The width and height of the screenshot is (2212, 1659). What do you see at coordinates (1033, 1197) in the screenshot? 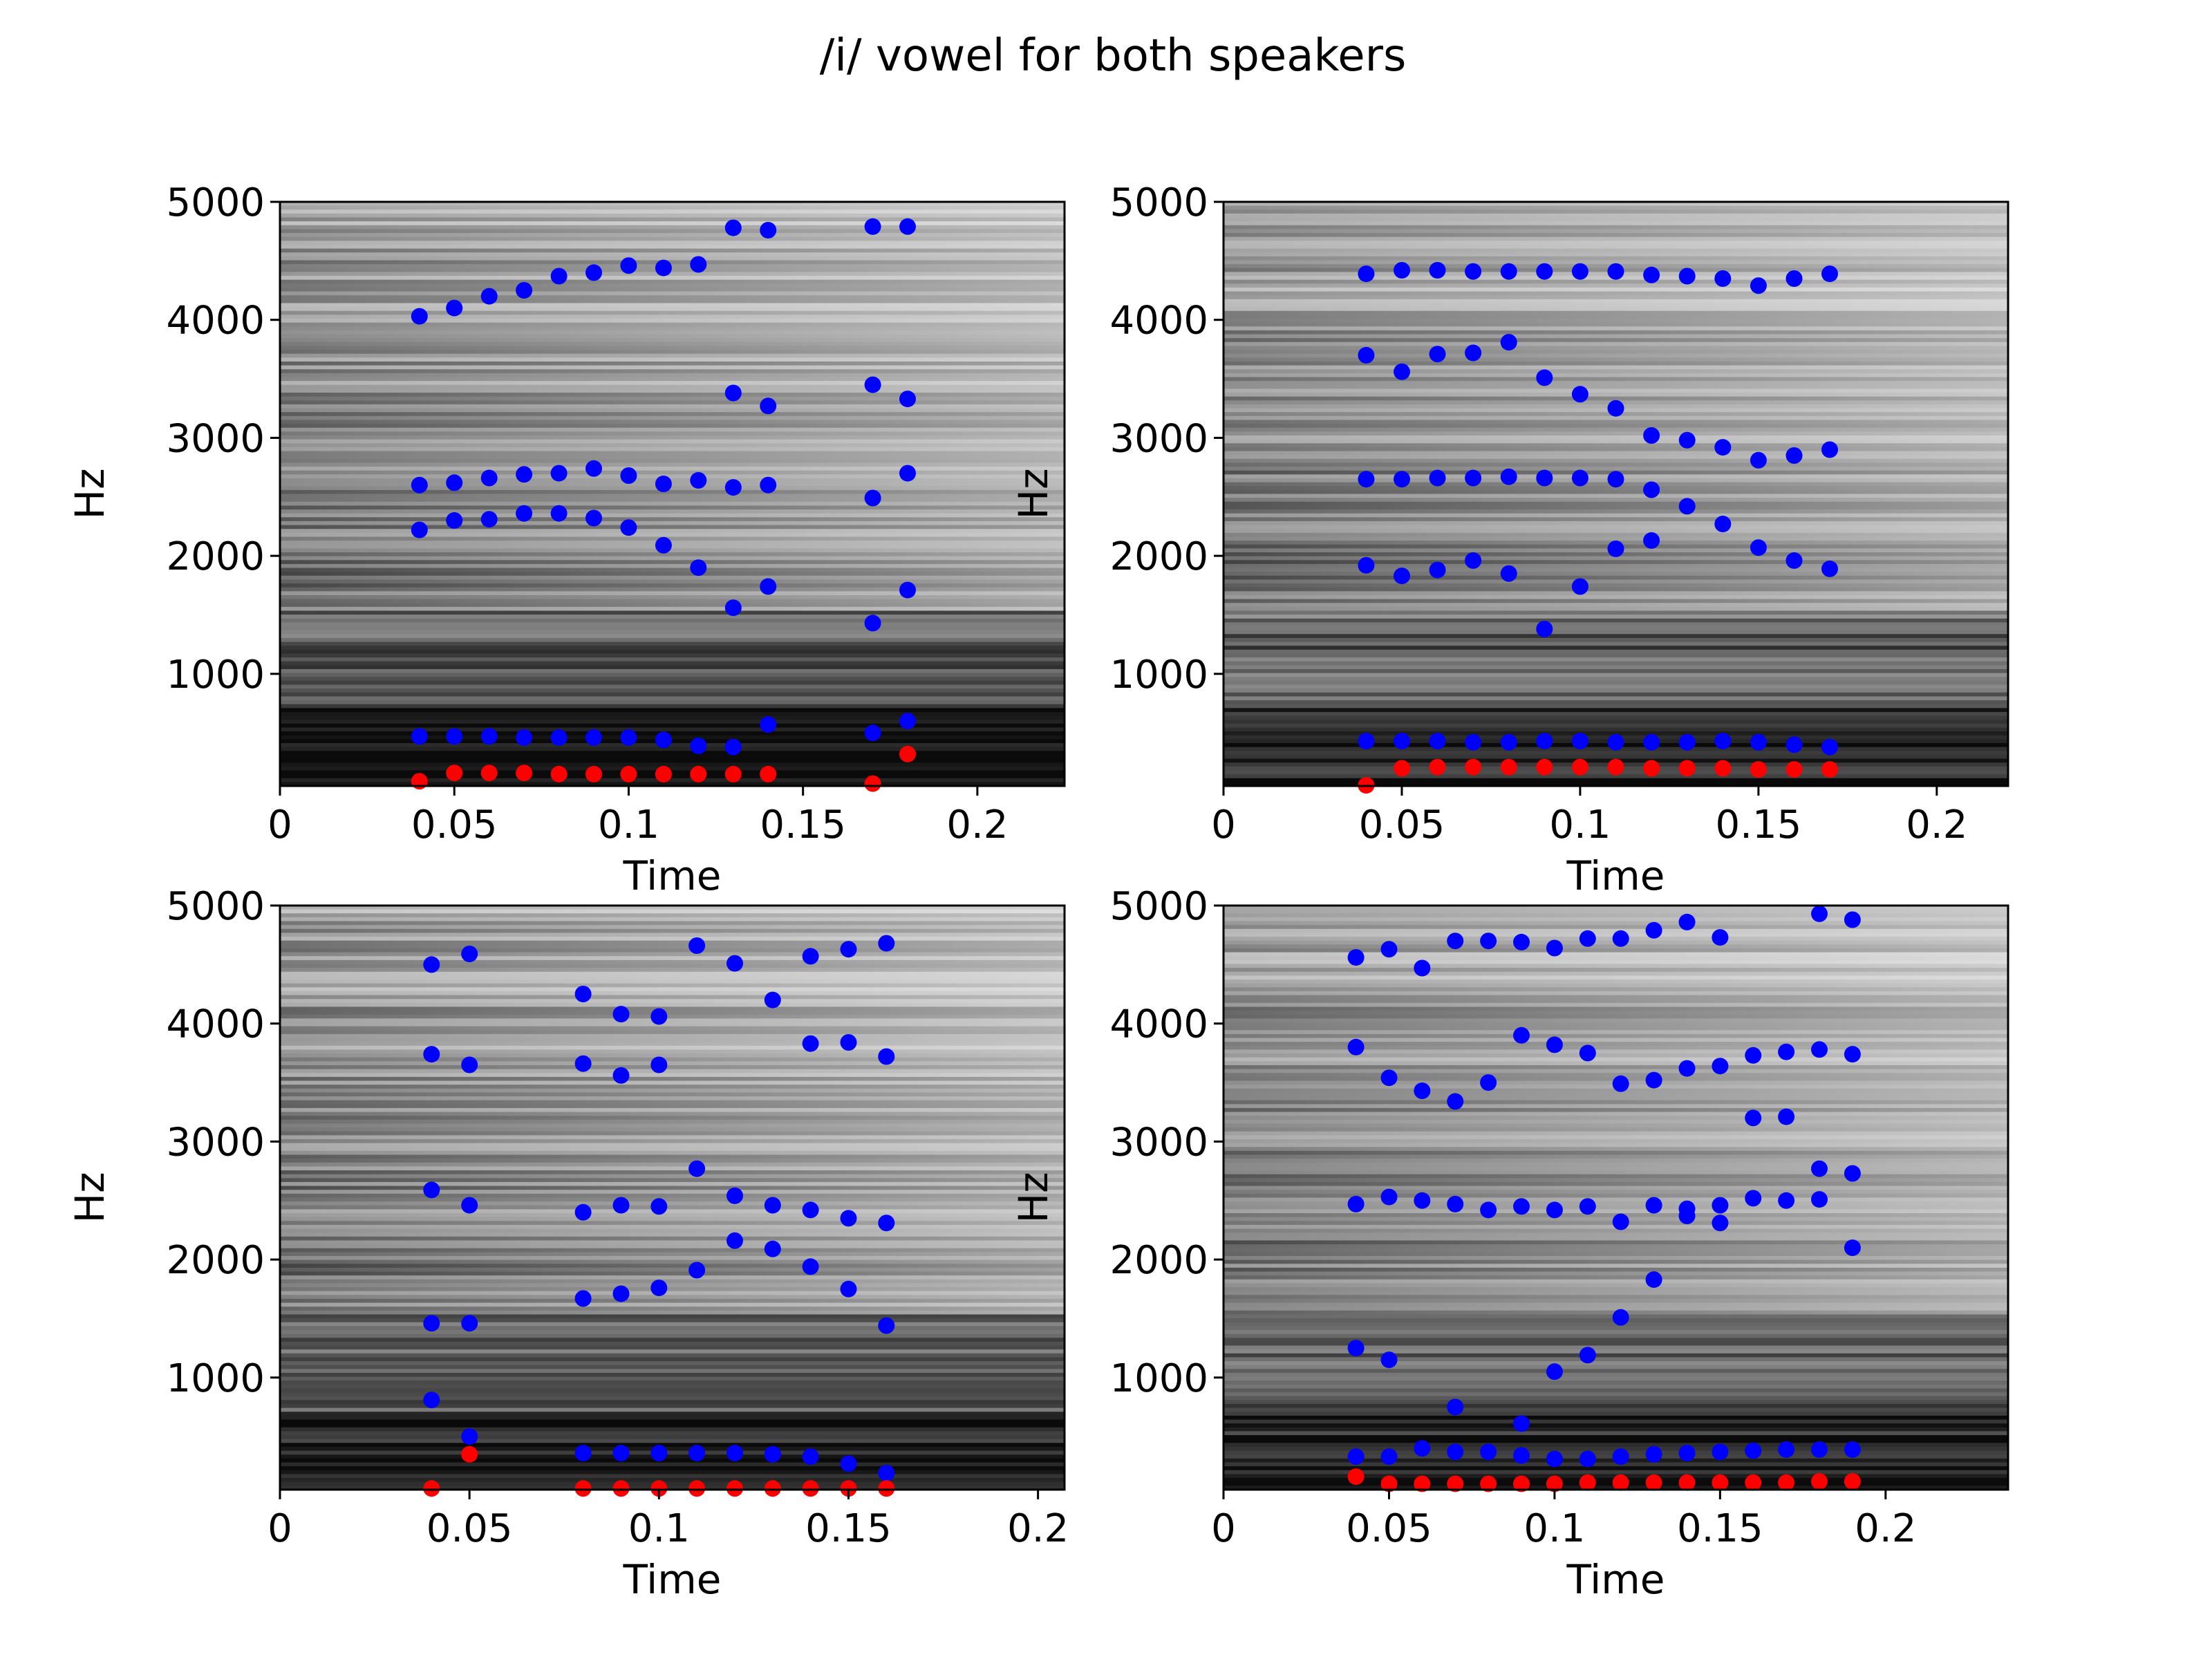
I see `y-axis-label: Hz` at bounding box center [1033, 1197].